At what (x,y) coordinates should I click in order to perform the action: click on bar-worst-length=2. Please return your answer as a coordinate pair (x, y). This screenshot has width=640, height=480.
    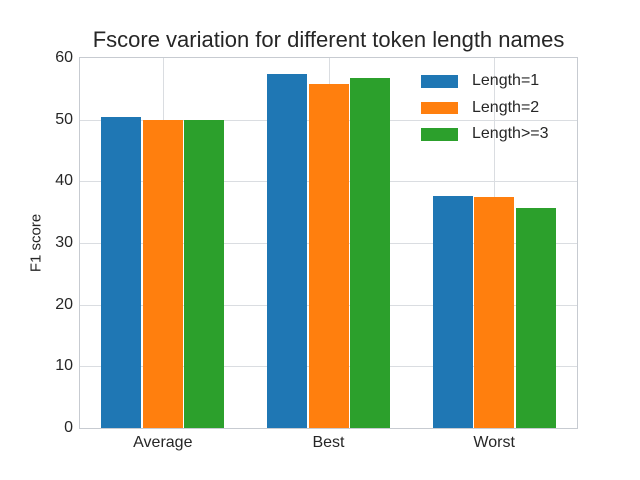
    Looking at the image, I should click on (494, 312).